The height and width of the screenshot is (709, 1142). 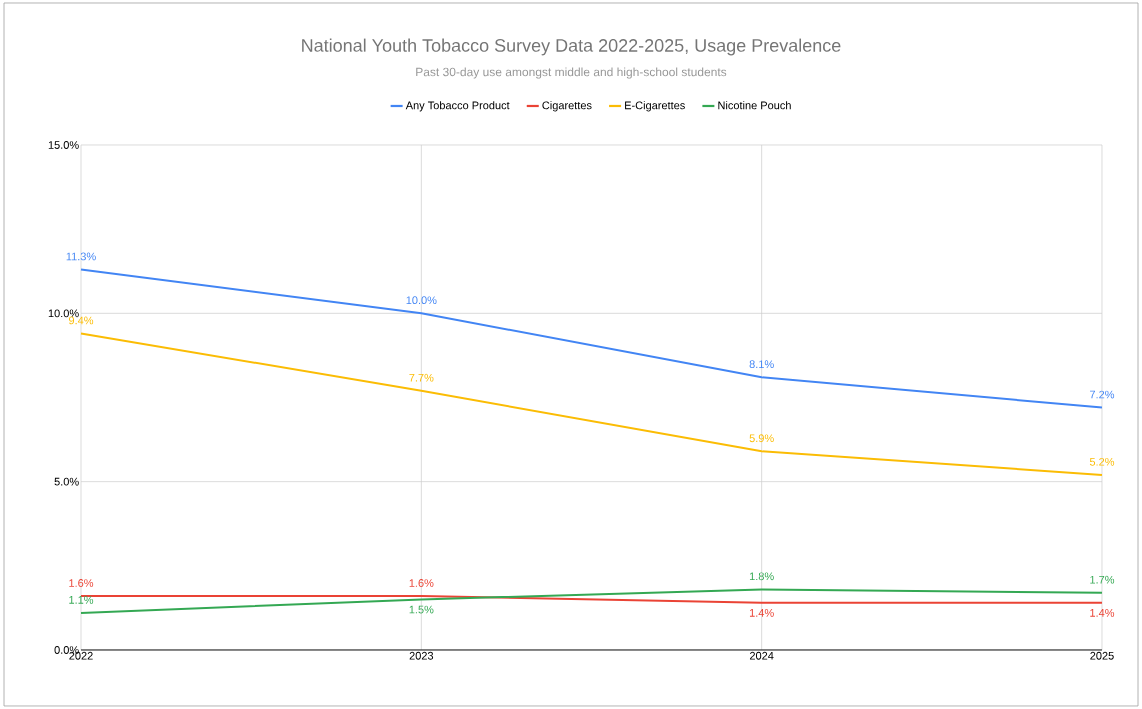 I want to click on data-label: 9.4%, so click(x=81, y=320).